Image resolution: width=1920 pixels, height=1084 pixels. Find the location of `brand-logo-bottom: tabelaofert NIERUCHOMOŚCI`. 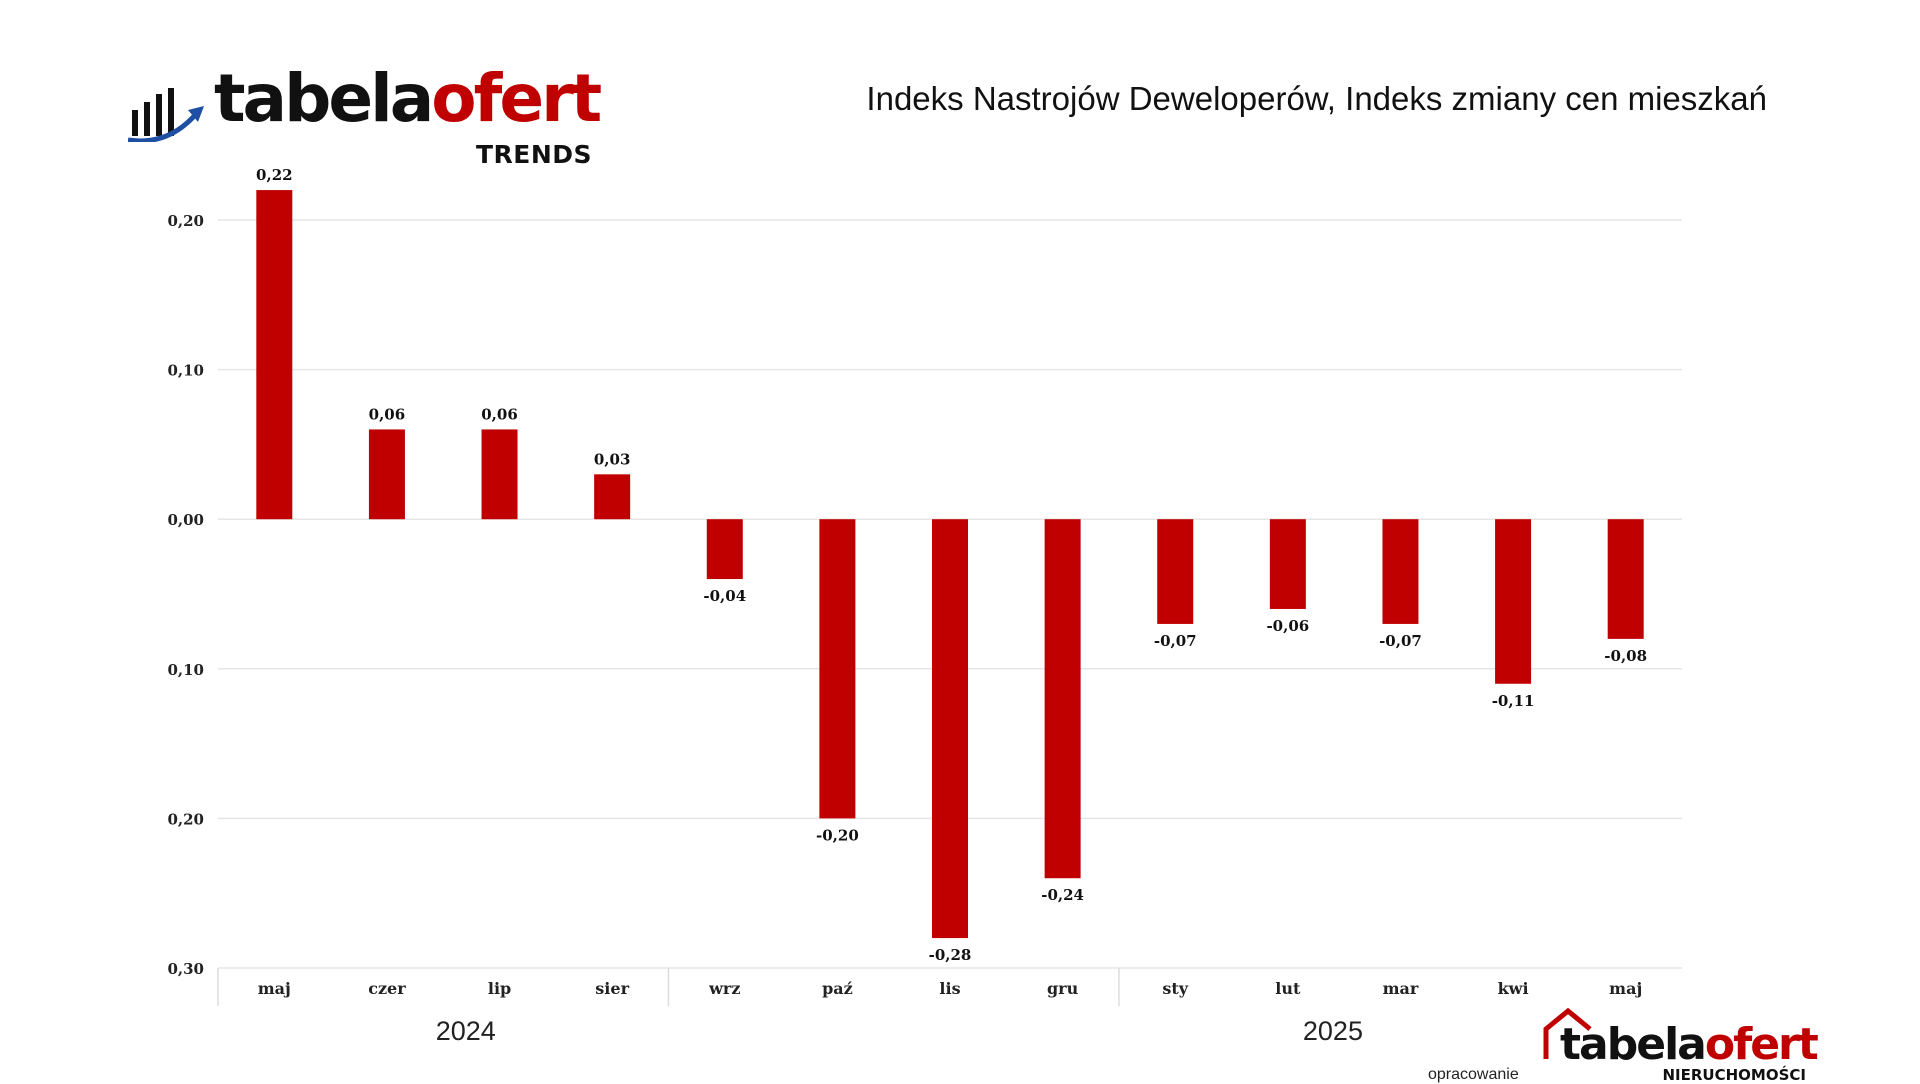

brand-logo-bottom: tabelaofert NIERUCHOMOŚCI is located at coordinates (1679, 1044).